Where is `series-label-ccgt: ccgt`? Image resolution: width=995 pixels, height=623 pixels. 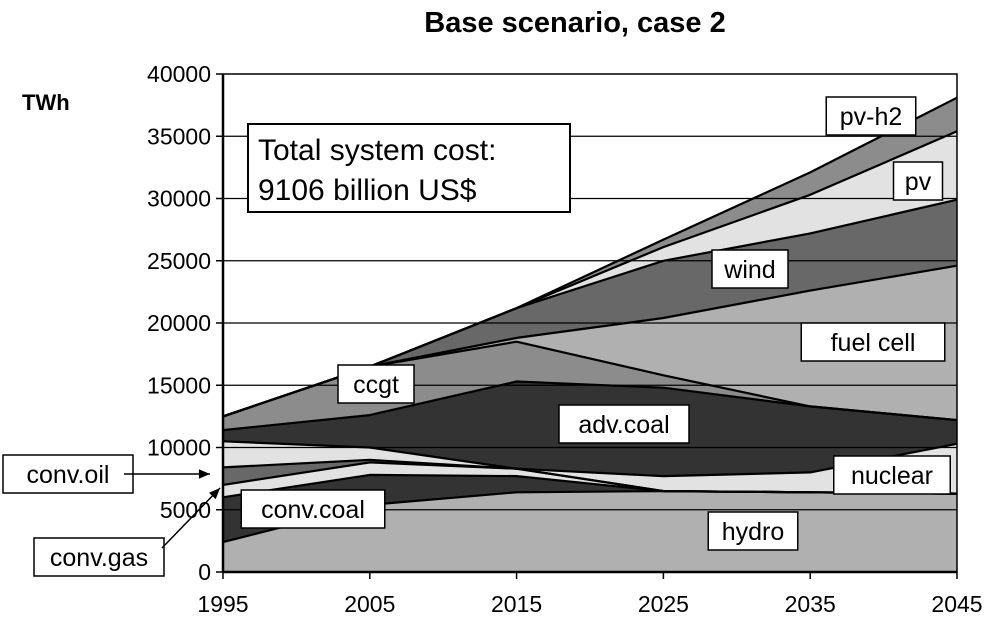
series-label-ccgt: ccgt is located at coordinates (376, 384).